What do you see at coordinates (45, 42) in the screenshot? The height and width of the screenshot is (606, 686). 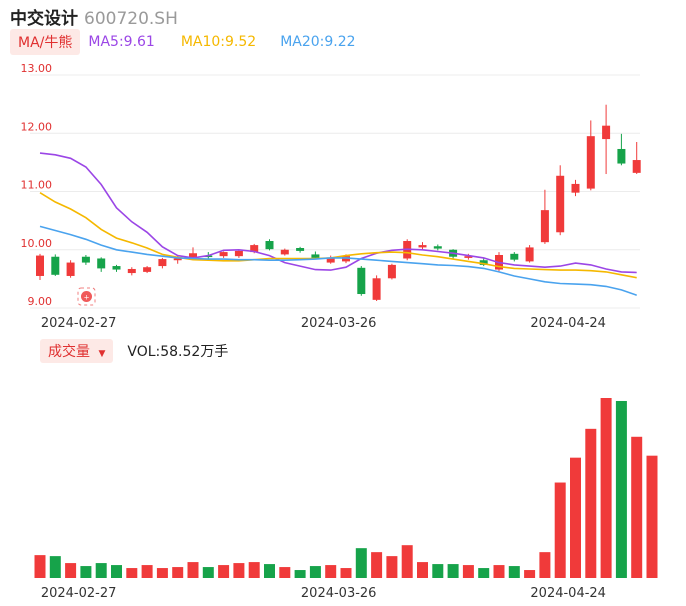 I see `indicator-selector-button: MA/牛熊` at bounding box center [45, 42].